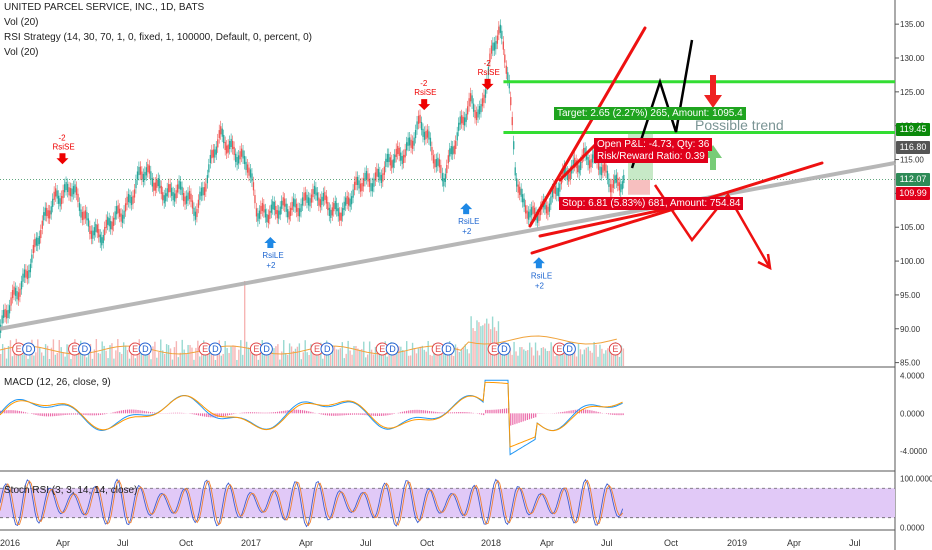 This screenshot has height=550, width=932. What do you see at coordinates (739, 125) in the screenshot?
I see `possible-trend-annotation: Possible trend` at bounding box center [739, 125].